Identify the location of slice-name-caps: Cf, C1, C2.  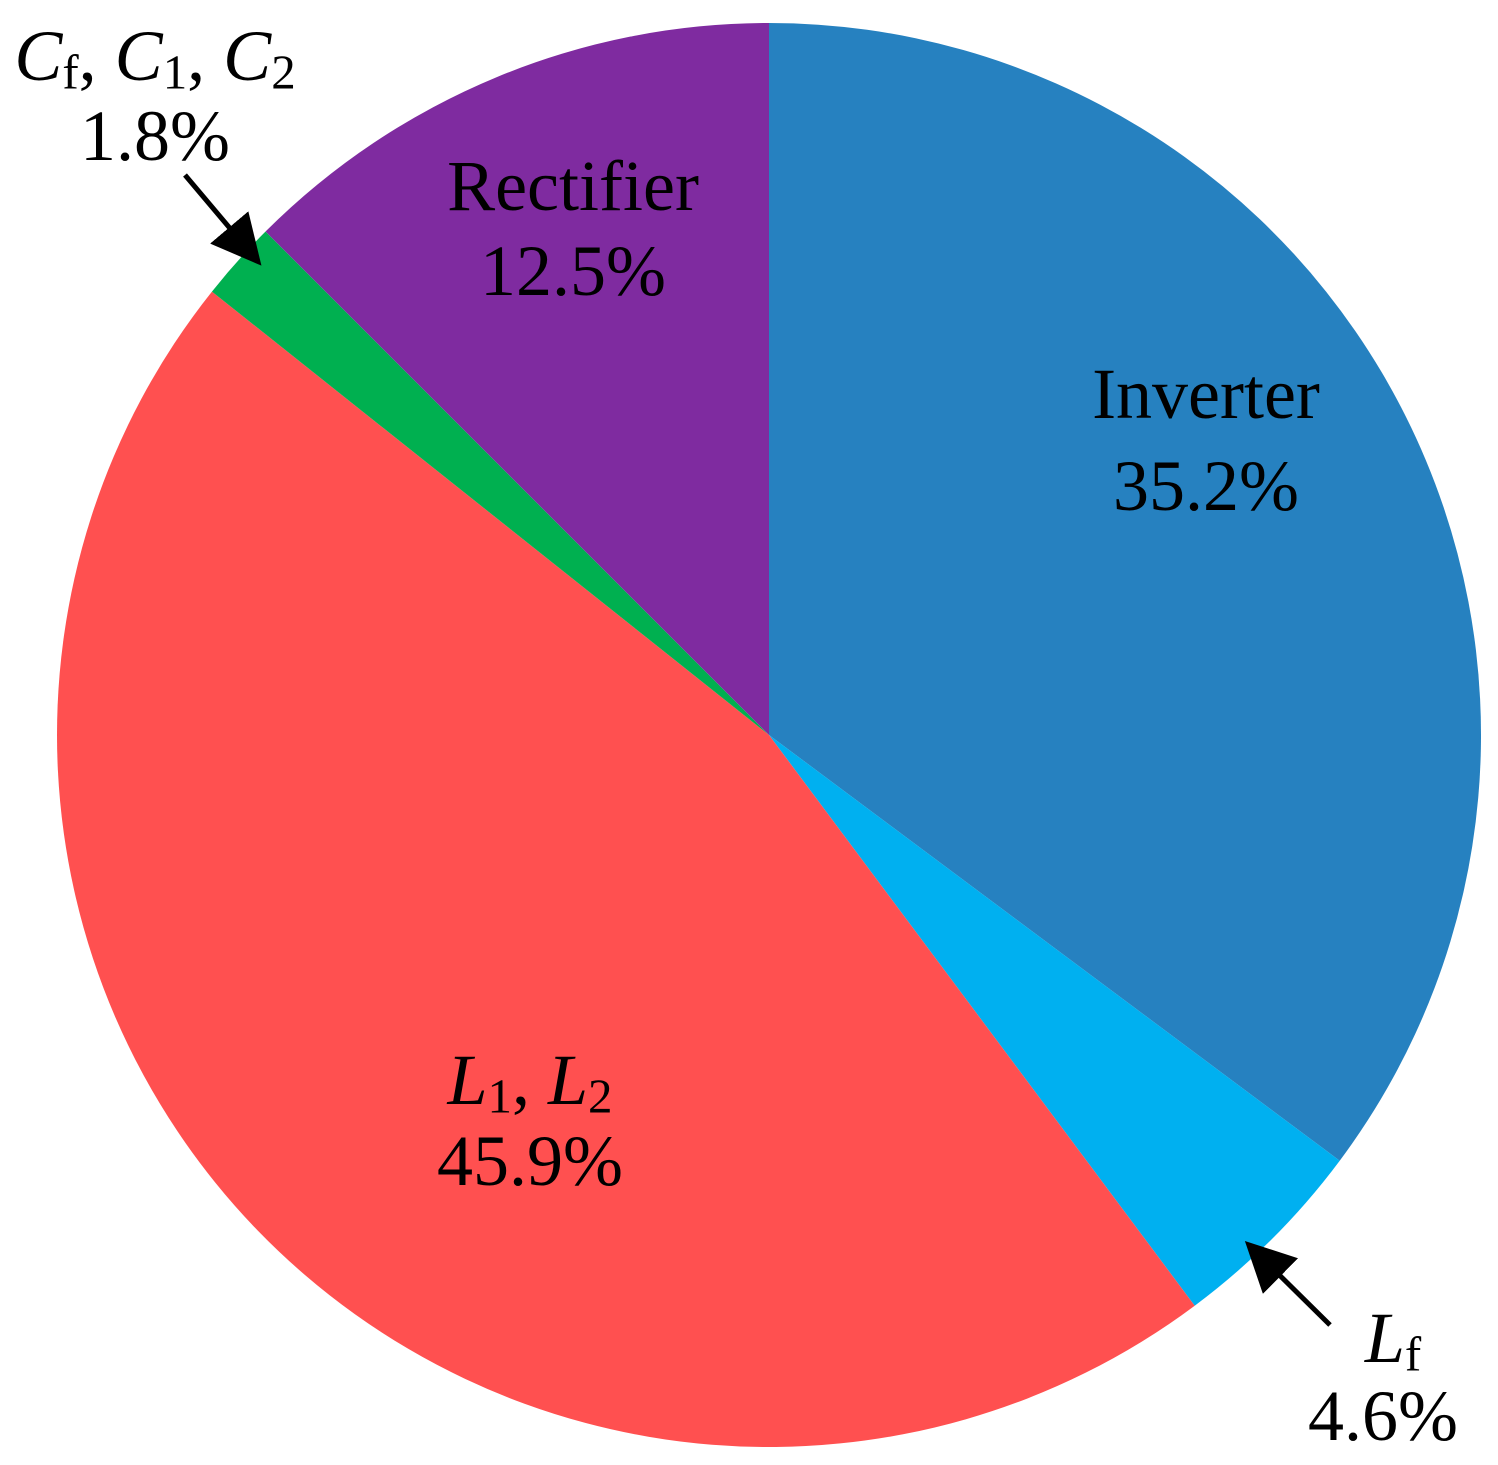
(154, 58).